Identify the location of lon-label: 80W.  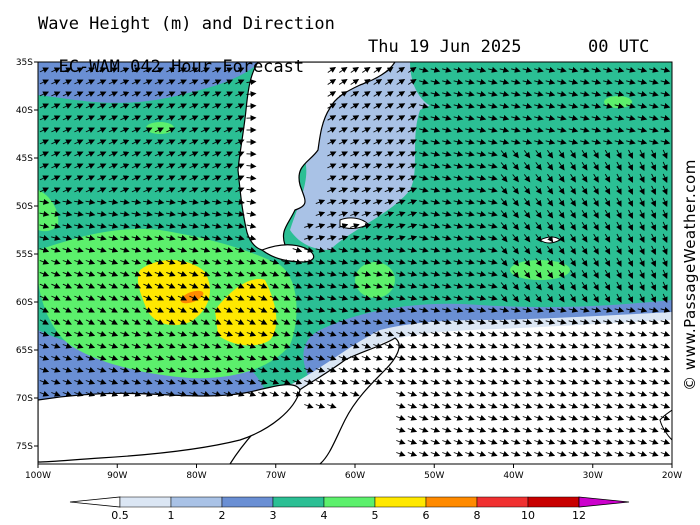
(196, 476).